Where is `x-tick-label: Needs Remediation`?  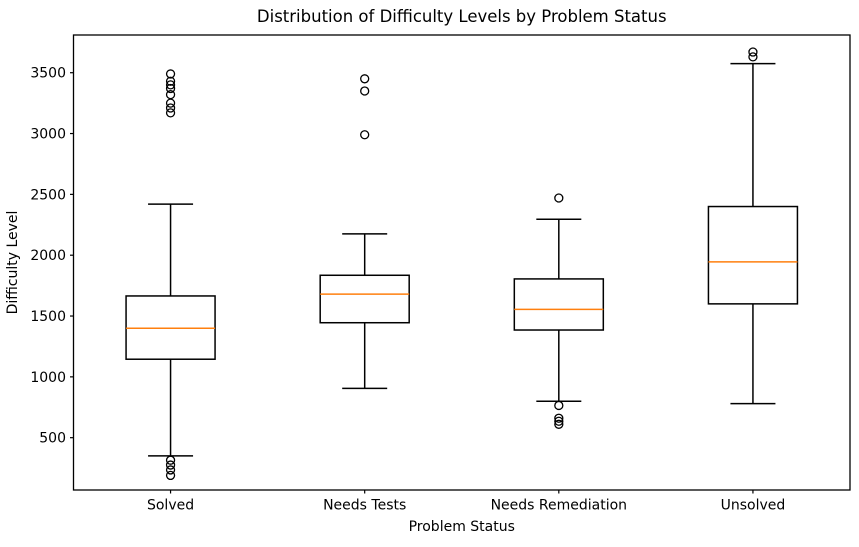
x-tick-label: Needs Remediation is located at coordinates (559, 506).